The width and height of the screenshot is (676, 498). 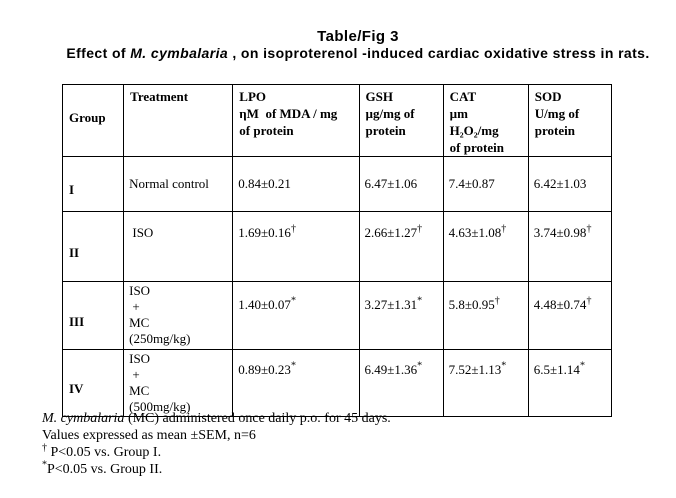 I want to click on value-text: 5.8±0.95, so click(x=471, y=304).